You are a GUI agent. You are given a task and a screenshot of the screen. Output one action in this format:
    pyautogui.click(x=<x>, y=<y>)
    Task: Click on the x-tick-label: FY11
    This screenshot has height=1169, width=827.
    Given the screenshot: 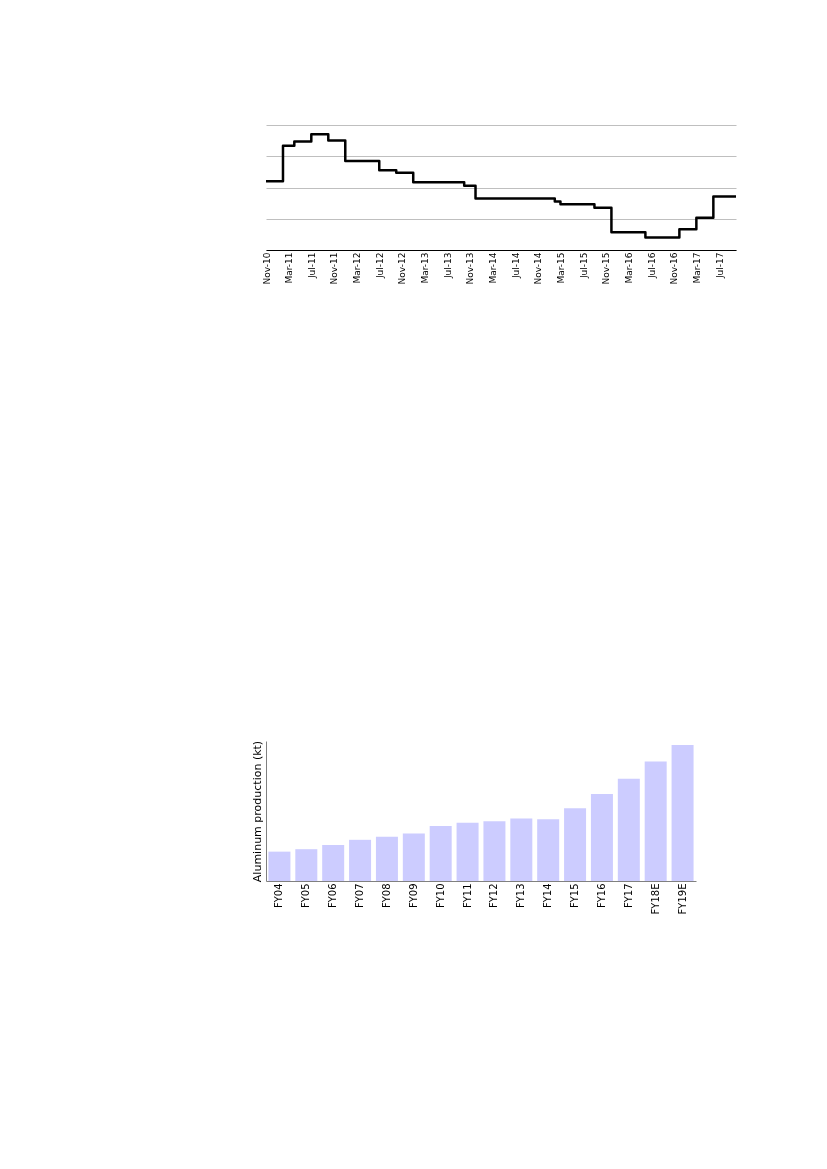 What is the action you would take?
    pyautogui.click(x=467, y=896)
    